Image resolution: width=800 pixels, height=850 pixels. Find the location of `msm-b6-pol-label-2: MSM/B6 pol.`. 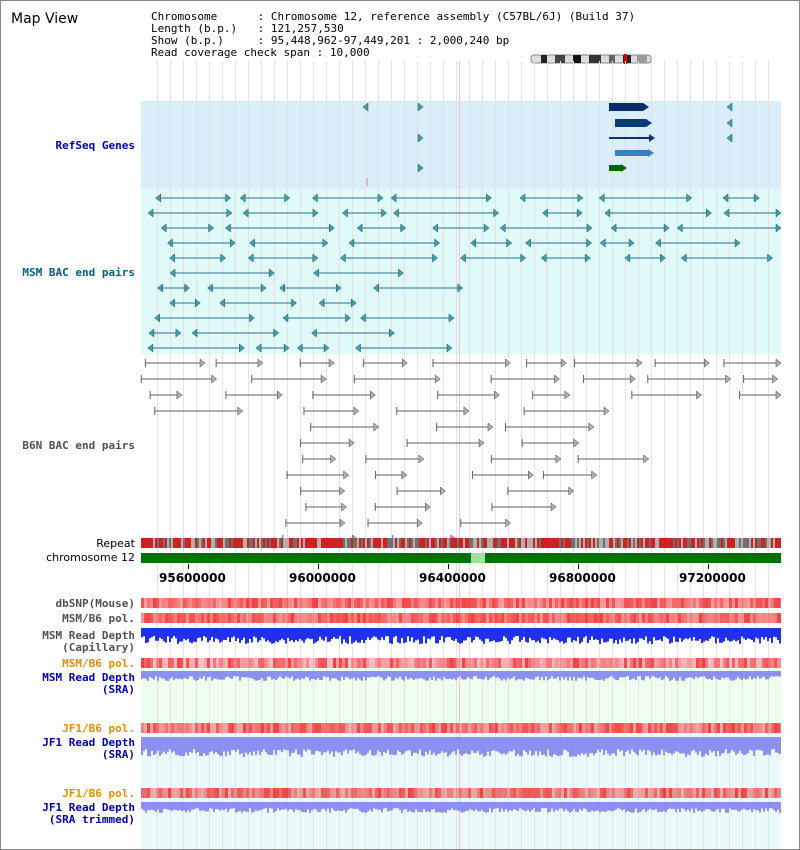

msm-b6-pol-label-2: MSM/B6 pol. is located at coordinates (98, 663).